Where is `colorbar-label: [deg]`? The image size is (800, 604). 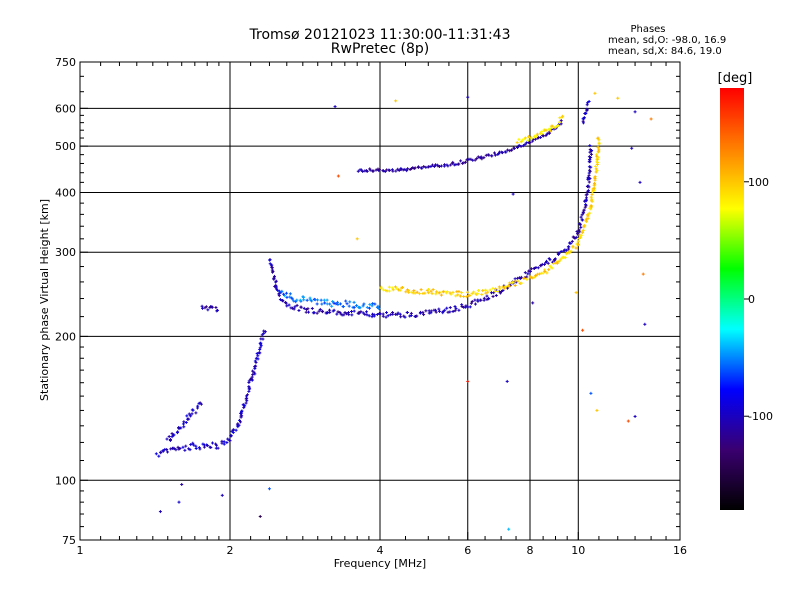 colorbar-label: [deg] is located at coordinates (735, 78).